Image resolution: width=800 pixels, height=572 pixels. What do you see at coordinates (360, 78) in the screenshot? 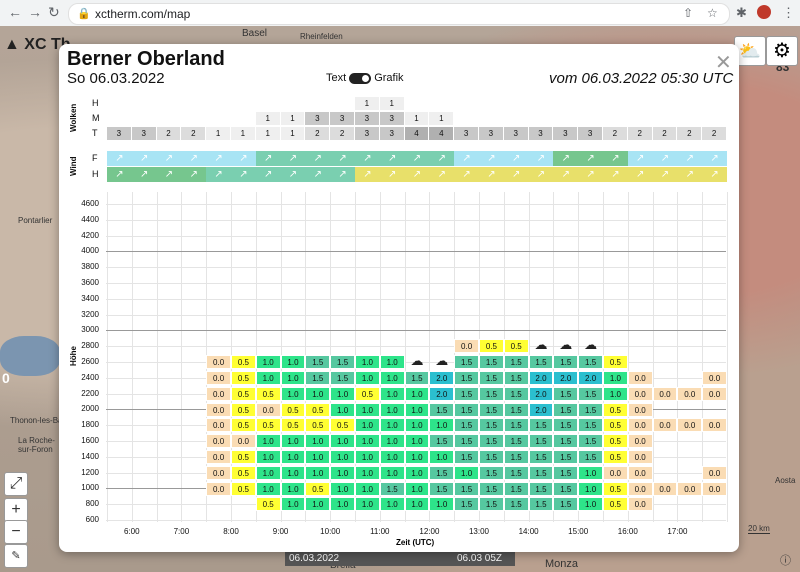
I see `toggle-switch` at bounding box center [360, 78].